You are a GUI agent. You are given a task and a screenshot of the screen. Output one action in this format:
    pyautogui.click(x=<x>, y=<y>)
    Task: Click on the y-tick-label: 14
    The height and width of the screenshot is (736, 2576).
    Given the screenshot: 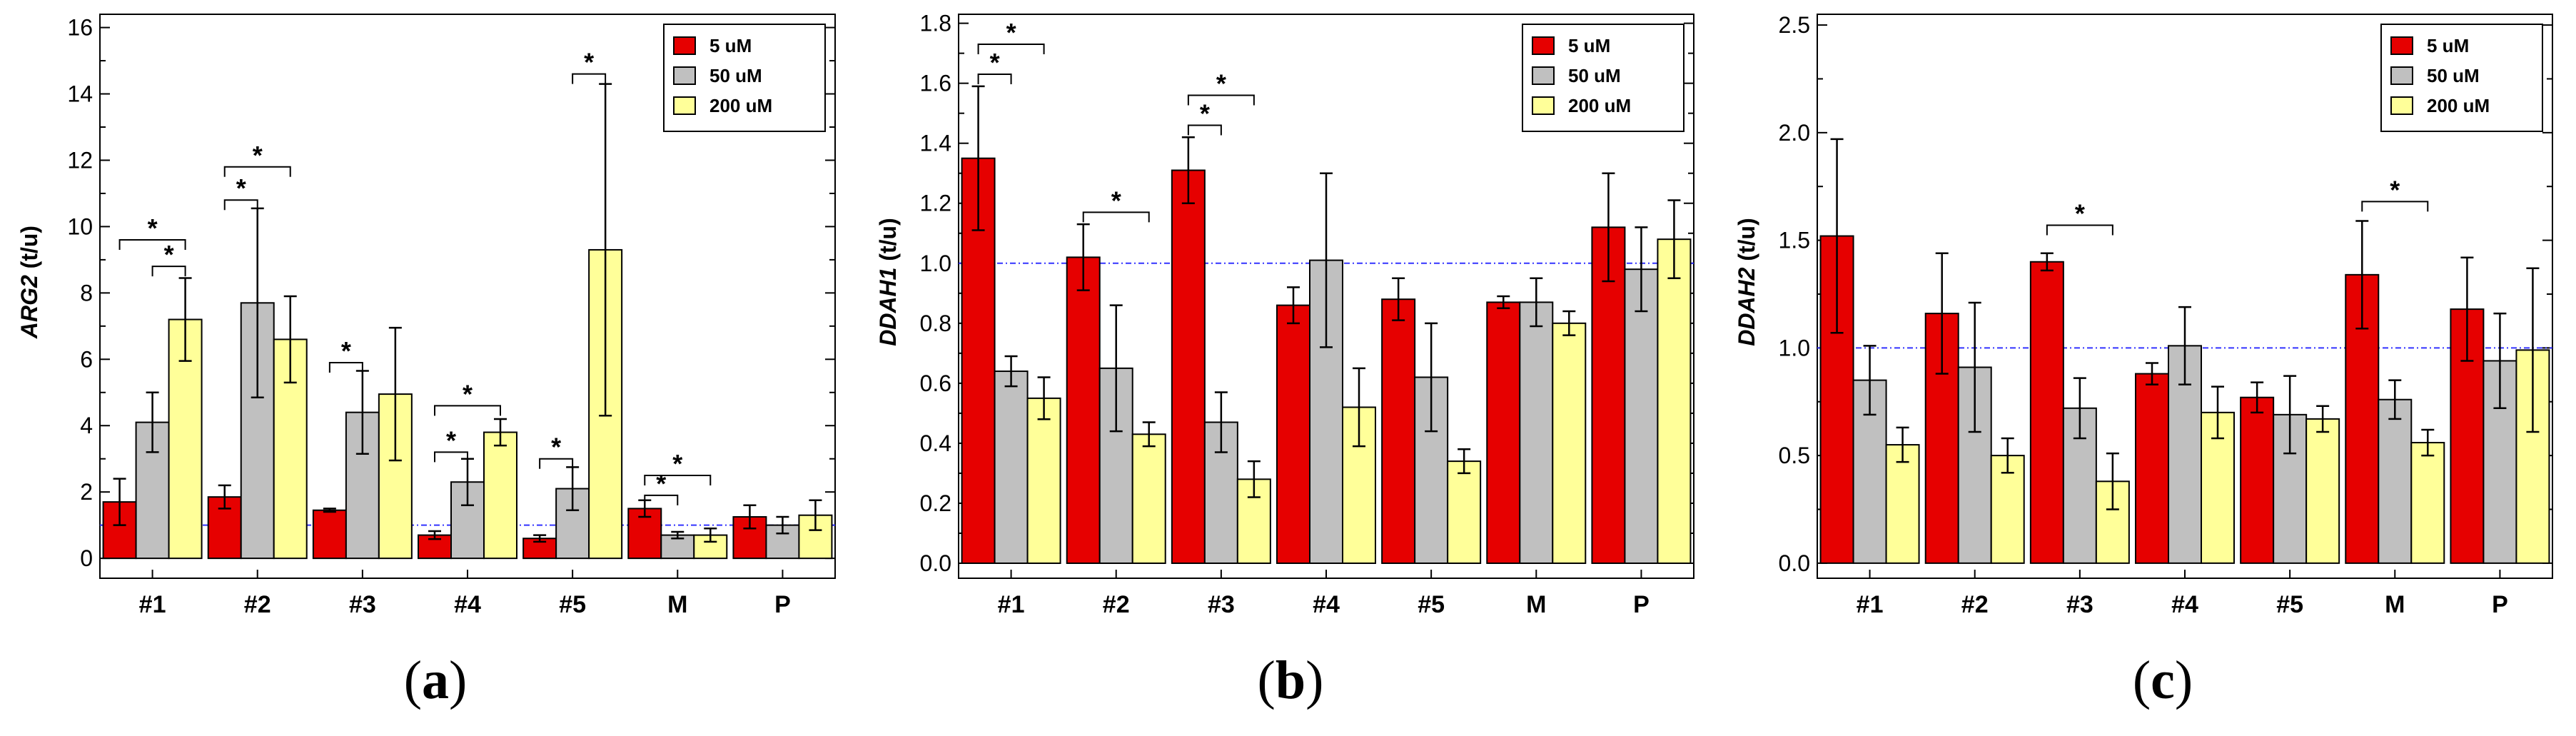 What is the action you would take?
    pyautogui.click(x=80, y=94)
    